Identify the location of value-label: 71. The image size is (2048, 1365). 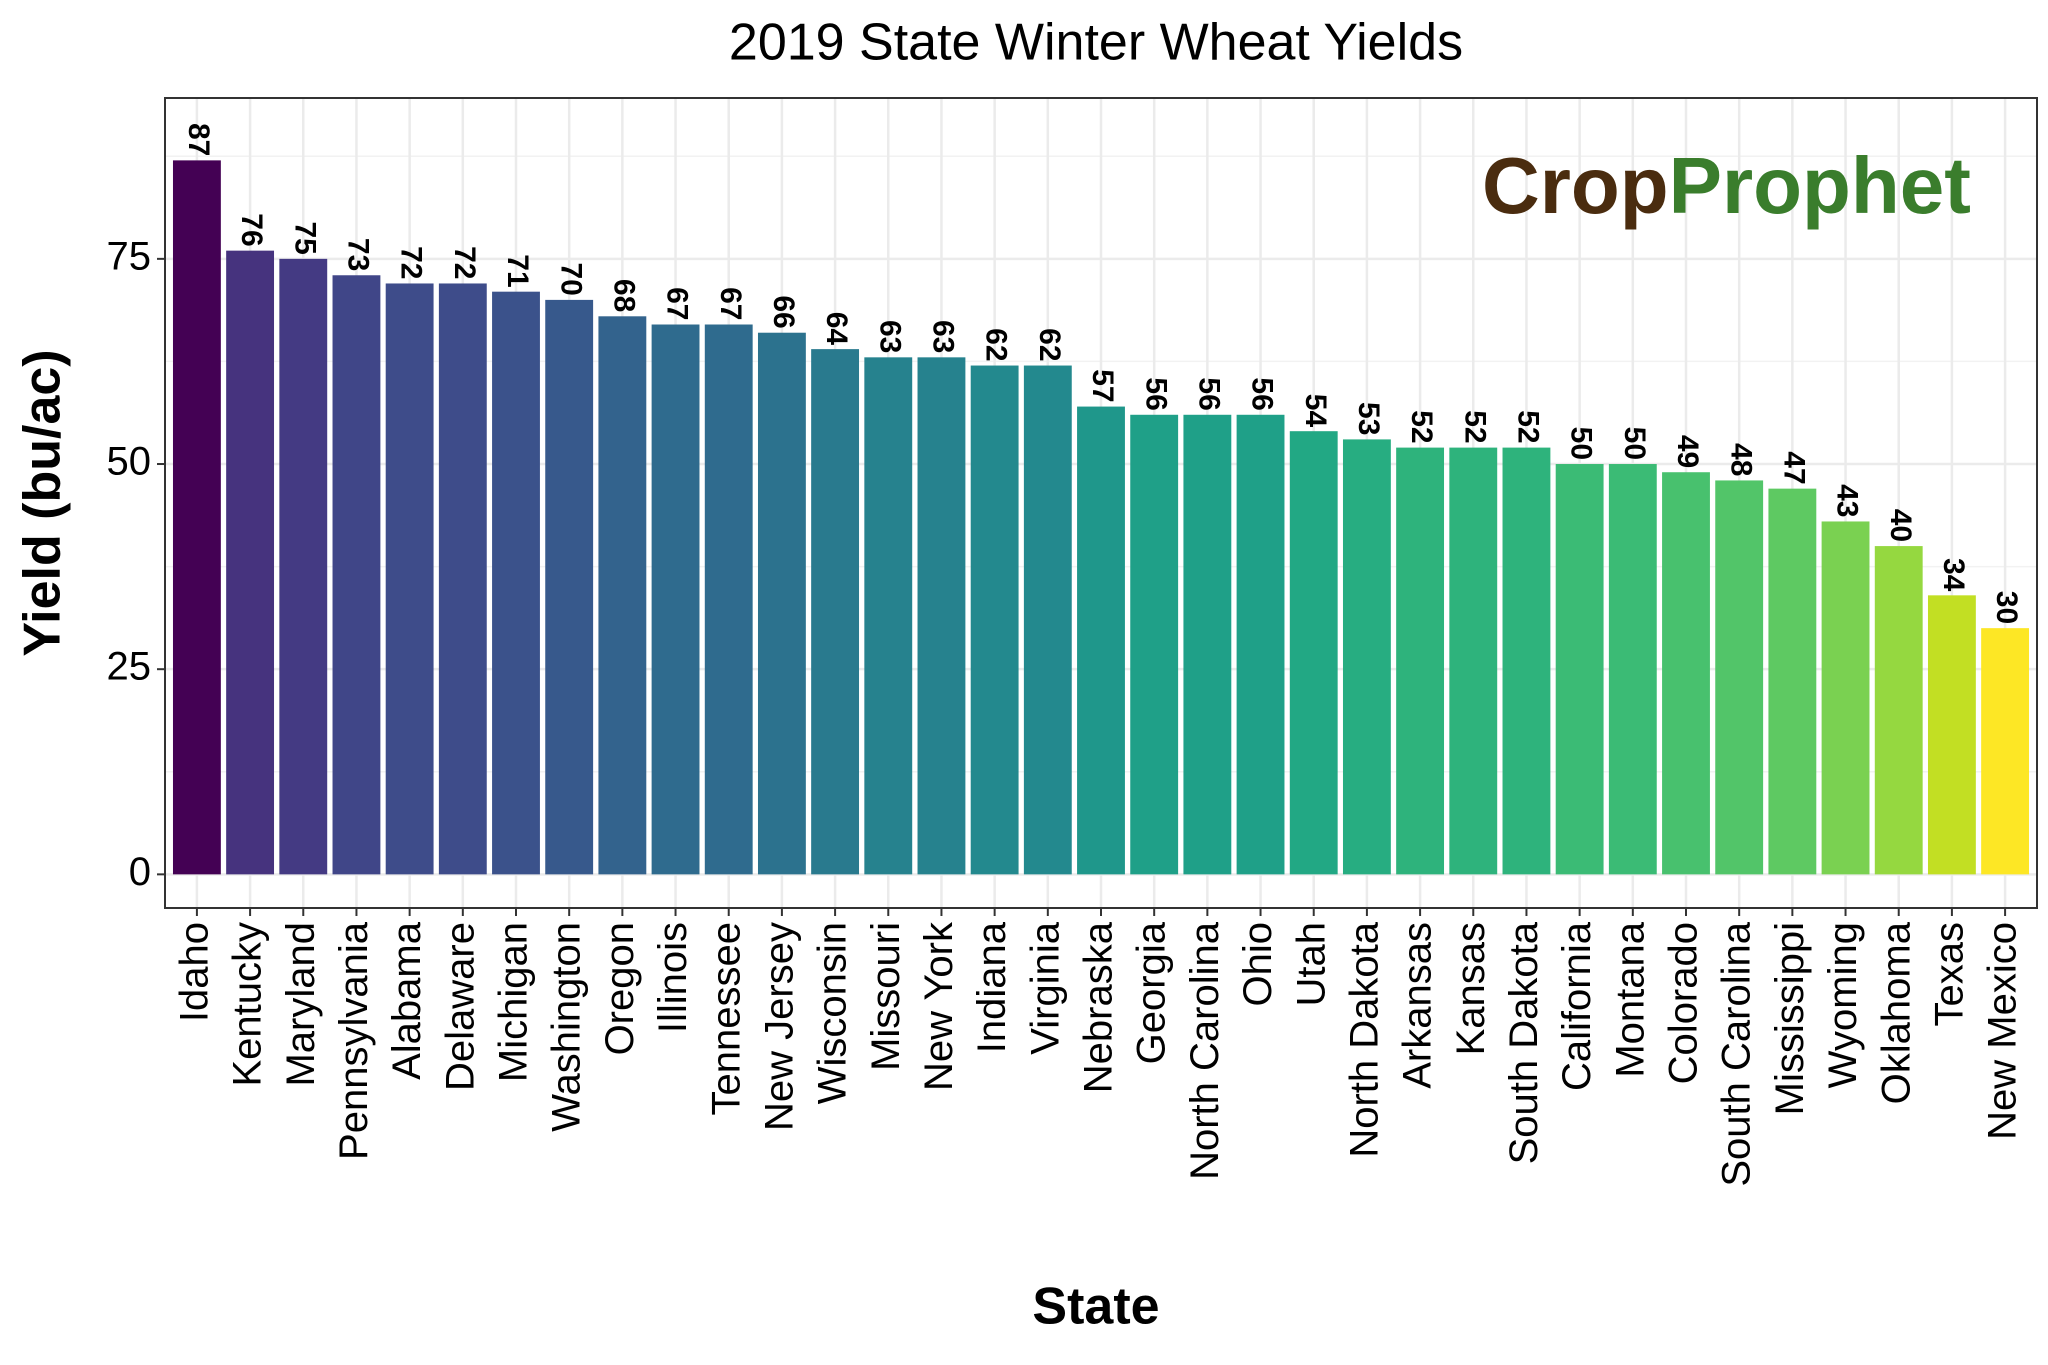
(517, 270).